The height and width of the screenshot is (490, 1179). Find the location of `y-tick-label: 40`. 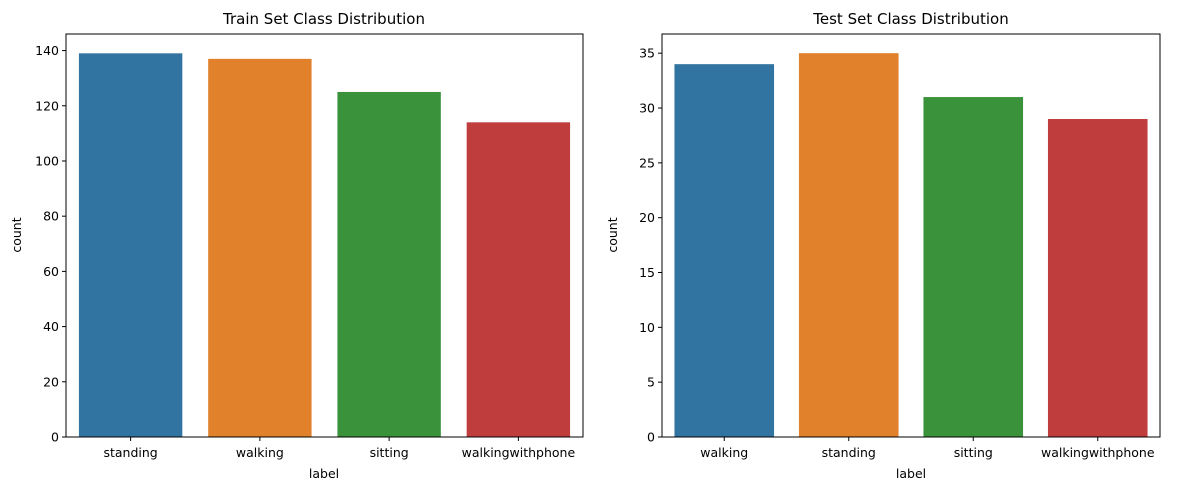

y-tick-label: 40 is located at coordinates (51, 326).